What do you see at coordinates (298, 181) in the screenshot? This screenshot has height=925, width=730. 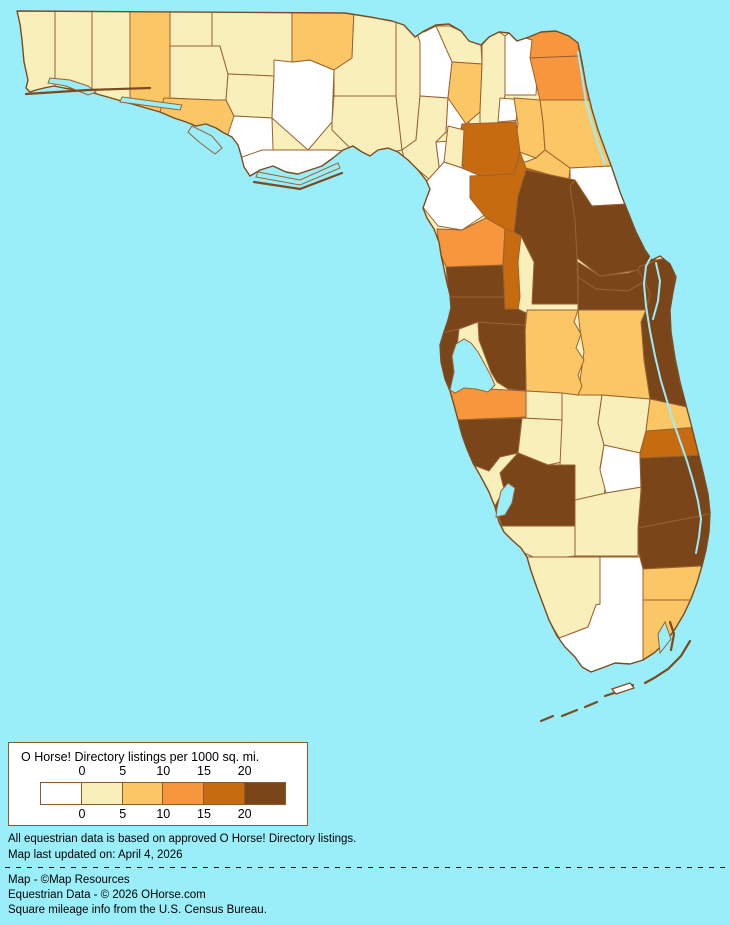 I see `st-george-island-island` at bounding box center [298, 181].